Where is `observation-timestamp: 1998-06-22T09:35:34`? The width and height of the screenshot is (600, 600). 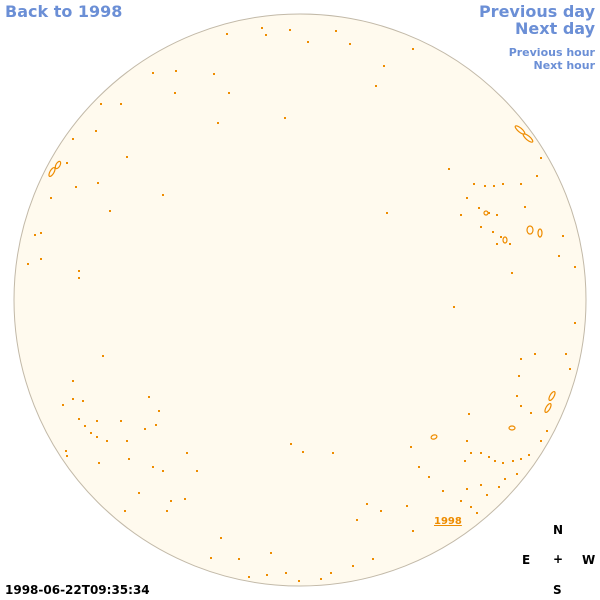
observation-timestamp: 1998-06-22T09:35:34 is located at coordinates (77, 590).